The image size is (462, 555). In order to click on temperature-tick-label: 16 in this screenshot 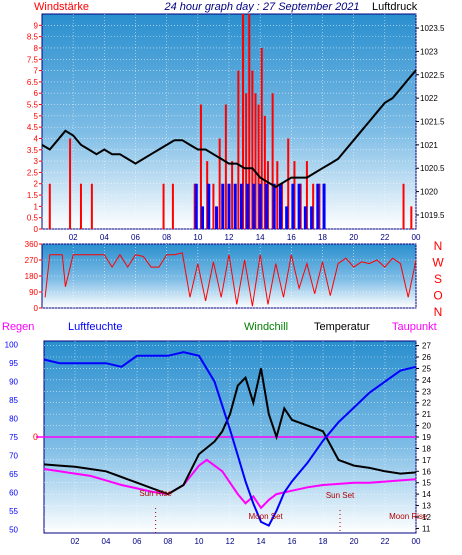, I will do `click(426, 471)`.